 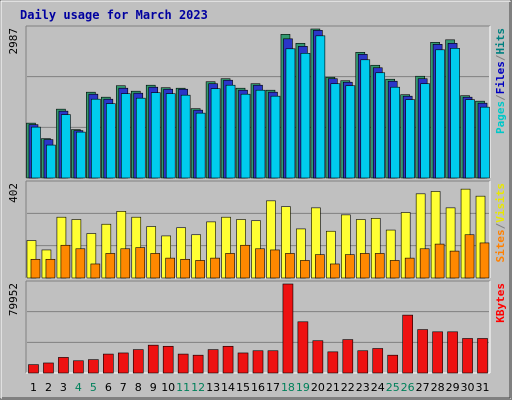 I want to click on x-tick-label: 29, so click(x=453, y=387).